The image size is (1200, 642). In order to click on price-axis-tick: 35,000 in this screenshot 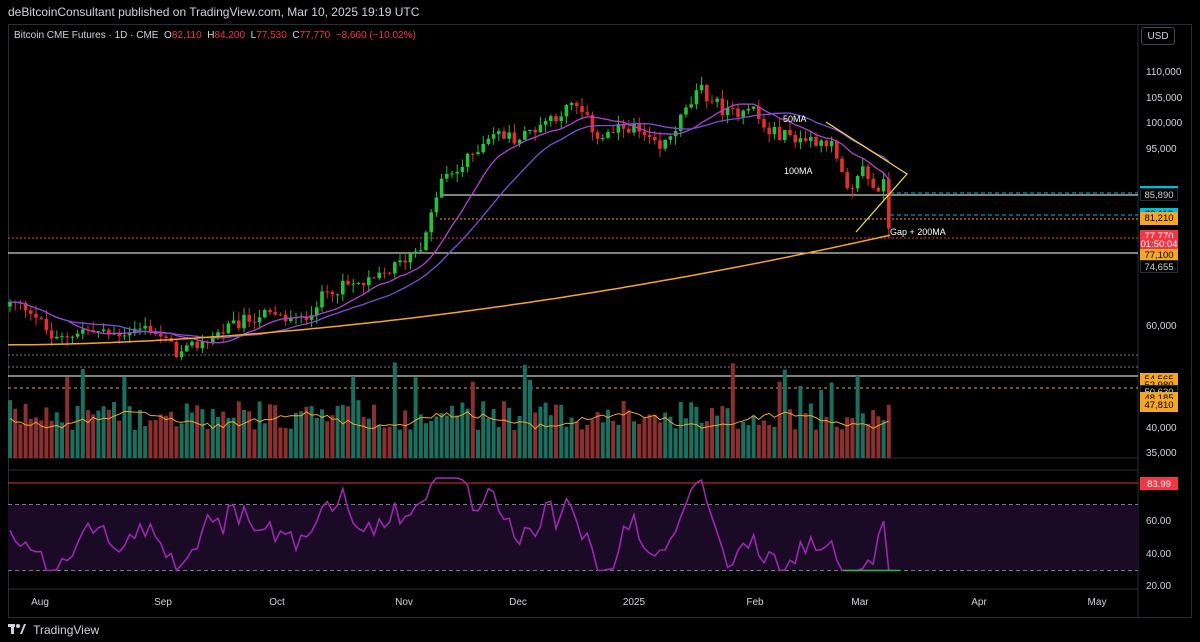, I will do `click(1161, 453)`.